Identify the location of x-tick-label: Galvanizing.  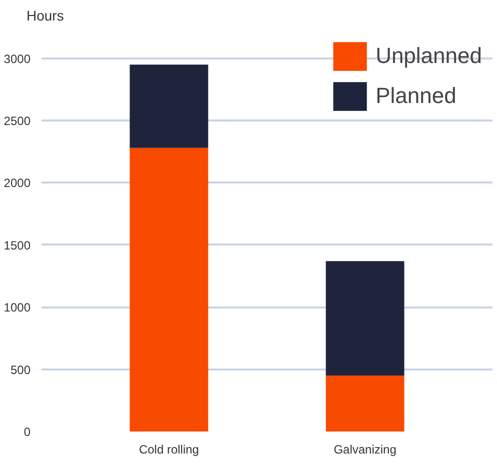
(365, 449).